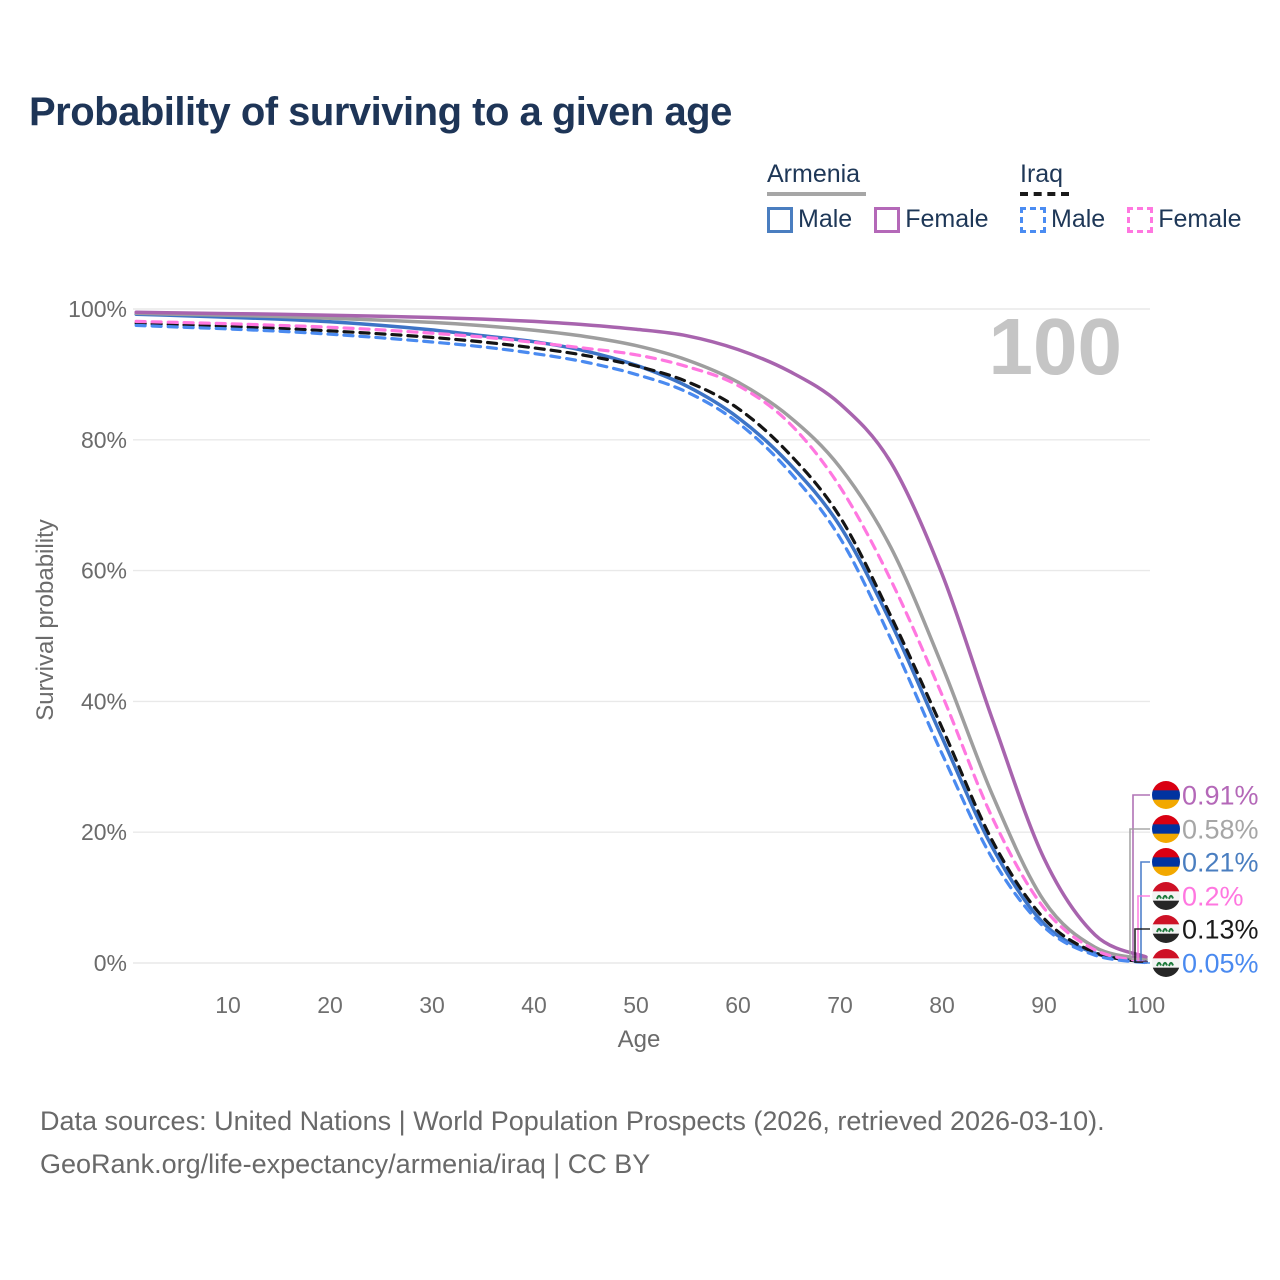 The width and height of the screenshot is (1280, 1280). I want to click on x-tick-label: 20, so click(330, 1005).